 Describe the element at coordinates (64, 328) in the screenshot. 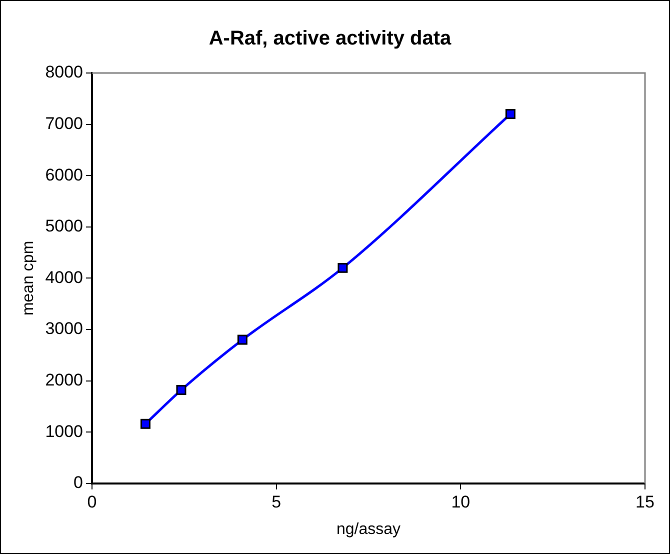

I see `y-tick-label: 3000` at that location.